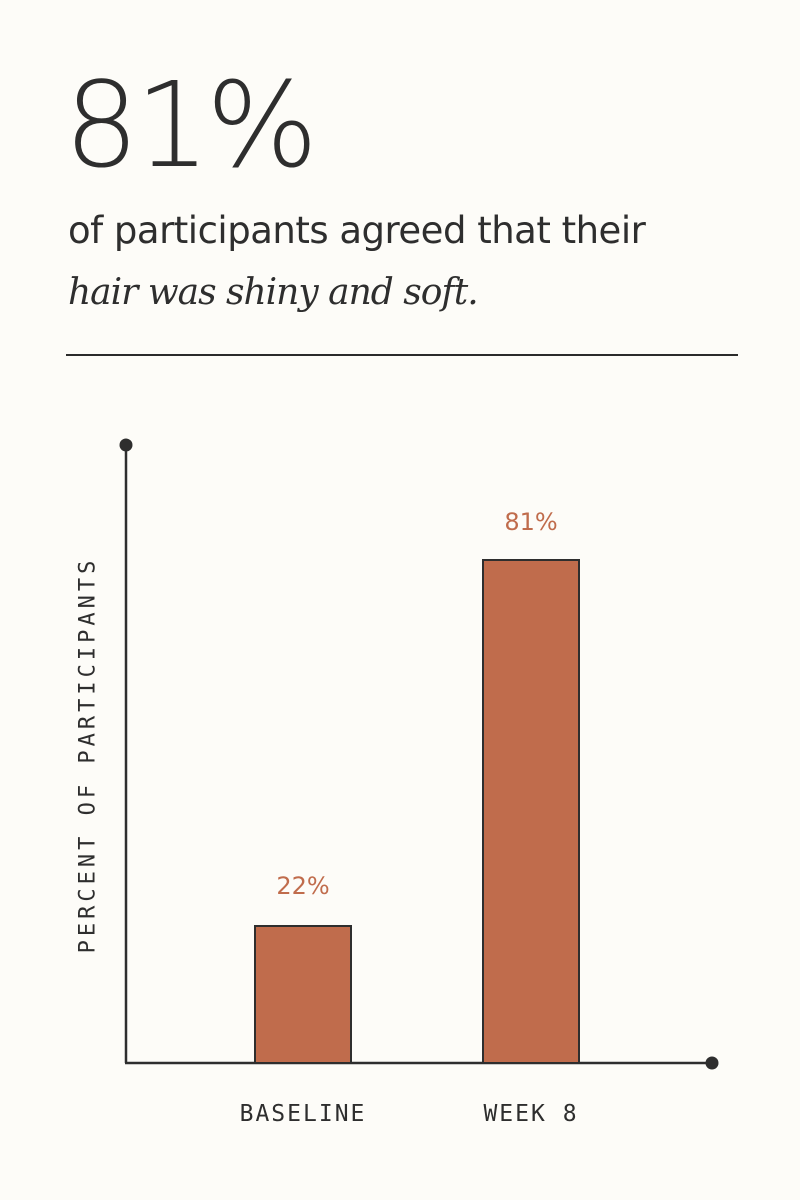 The height and width of the screenshot is (1200, 800). Describe the element at coordinates (402, 355) in the screenshot. I see `divider` at that location.